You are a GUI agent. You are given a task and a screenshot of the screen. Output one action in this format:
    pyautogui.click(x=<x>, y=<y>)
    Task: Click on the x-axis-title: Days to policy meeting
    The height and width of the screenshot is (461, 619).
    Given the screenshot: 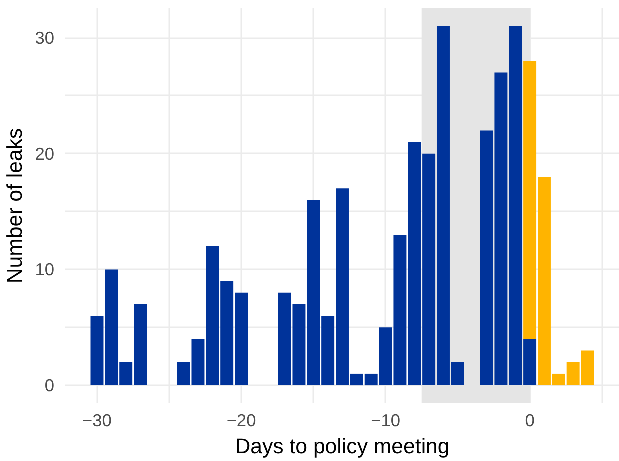 What is the action you would take?
    pyautogui.click(x=342, y=446)
    